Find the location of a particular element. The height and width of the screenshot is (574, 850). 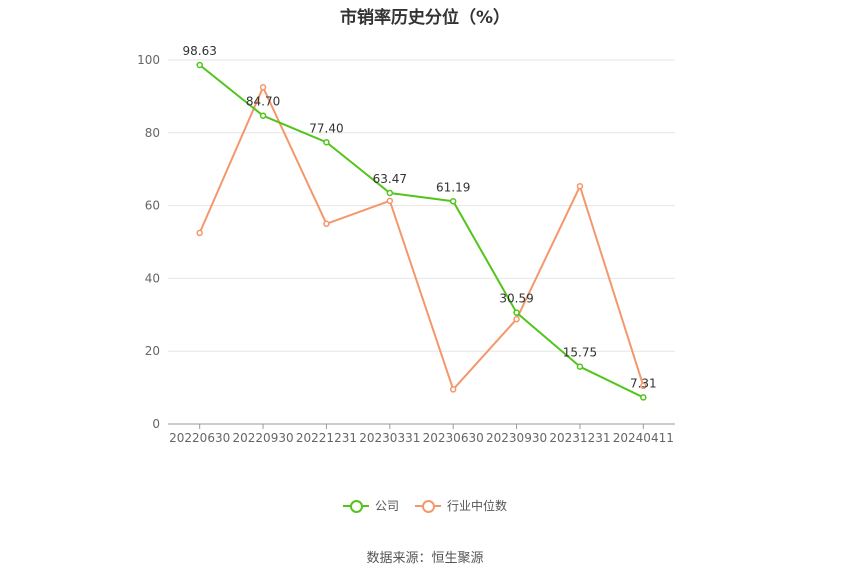

x-tick-label: 20230930 is located at coordinates (516, 438).